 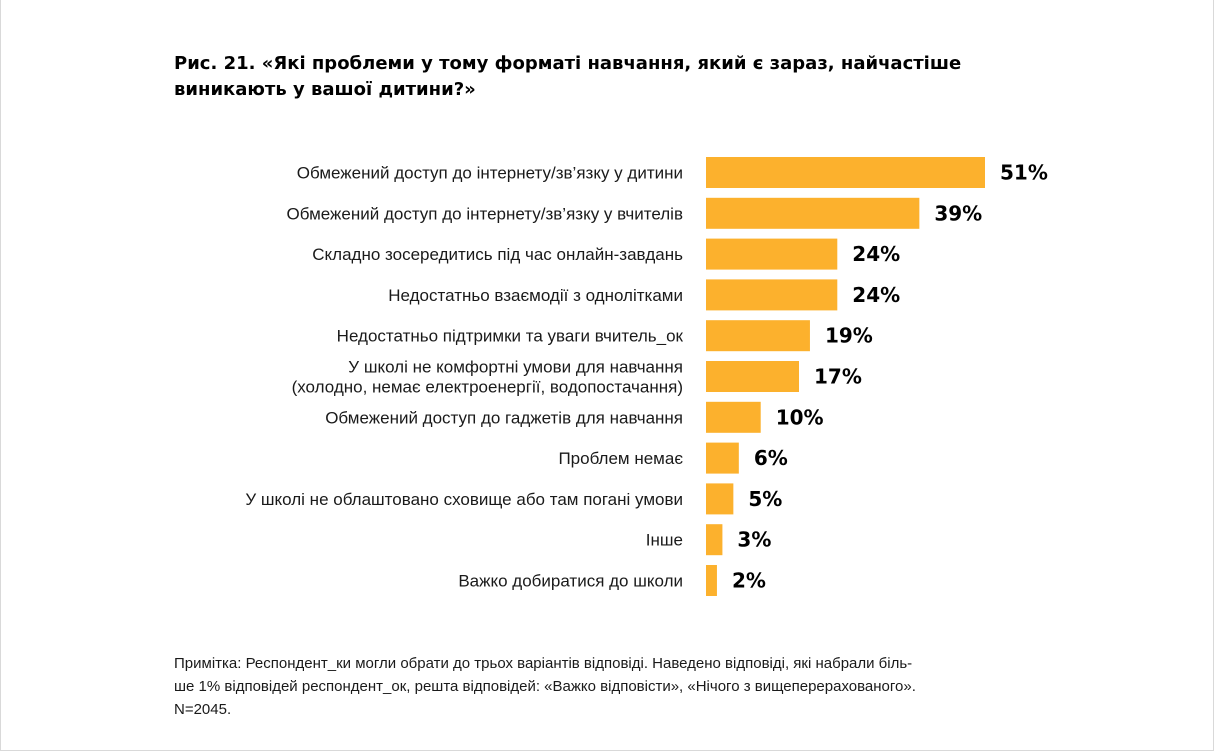 What do you see at coordinates (800, 417) in the screenshot?
I see `data-label: 10%` at bounding box center [800, 417].